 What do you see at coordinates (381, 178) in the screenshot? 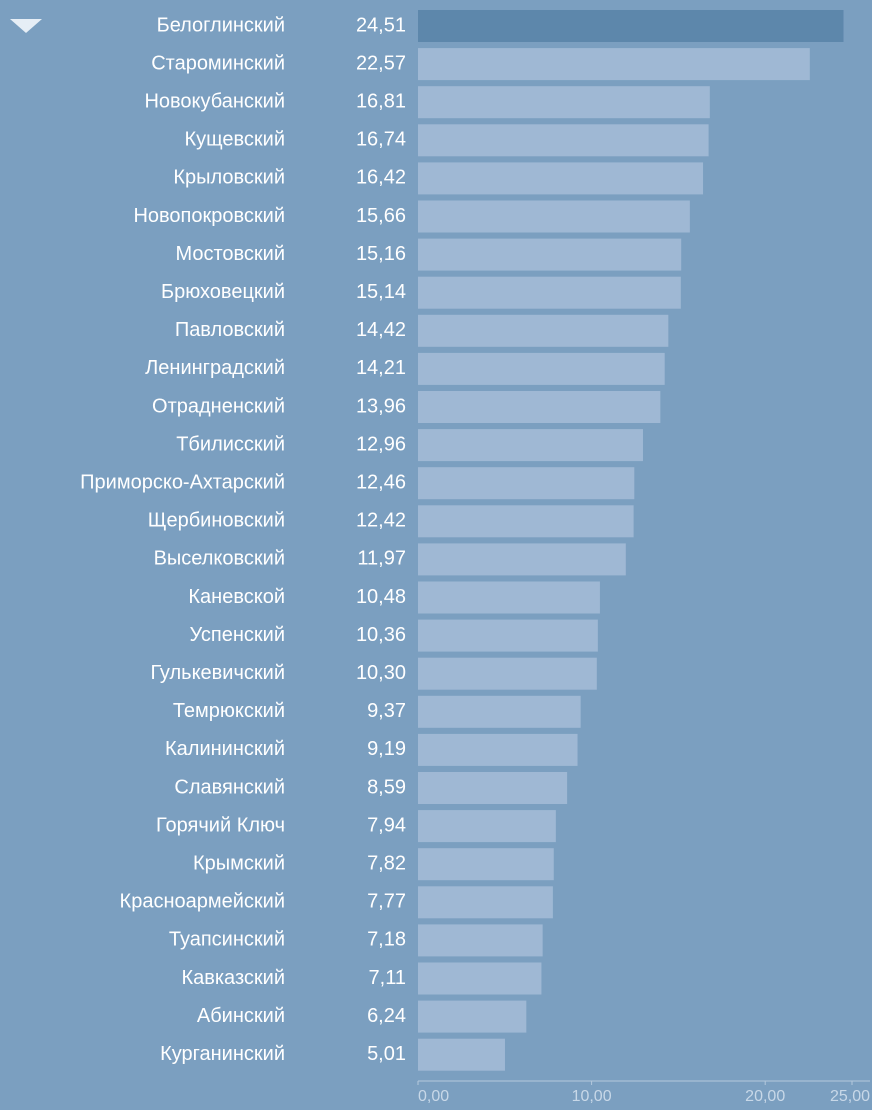
I see `value-label: 16,42` at bounding box center [381, 178].